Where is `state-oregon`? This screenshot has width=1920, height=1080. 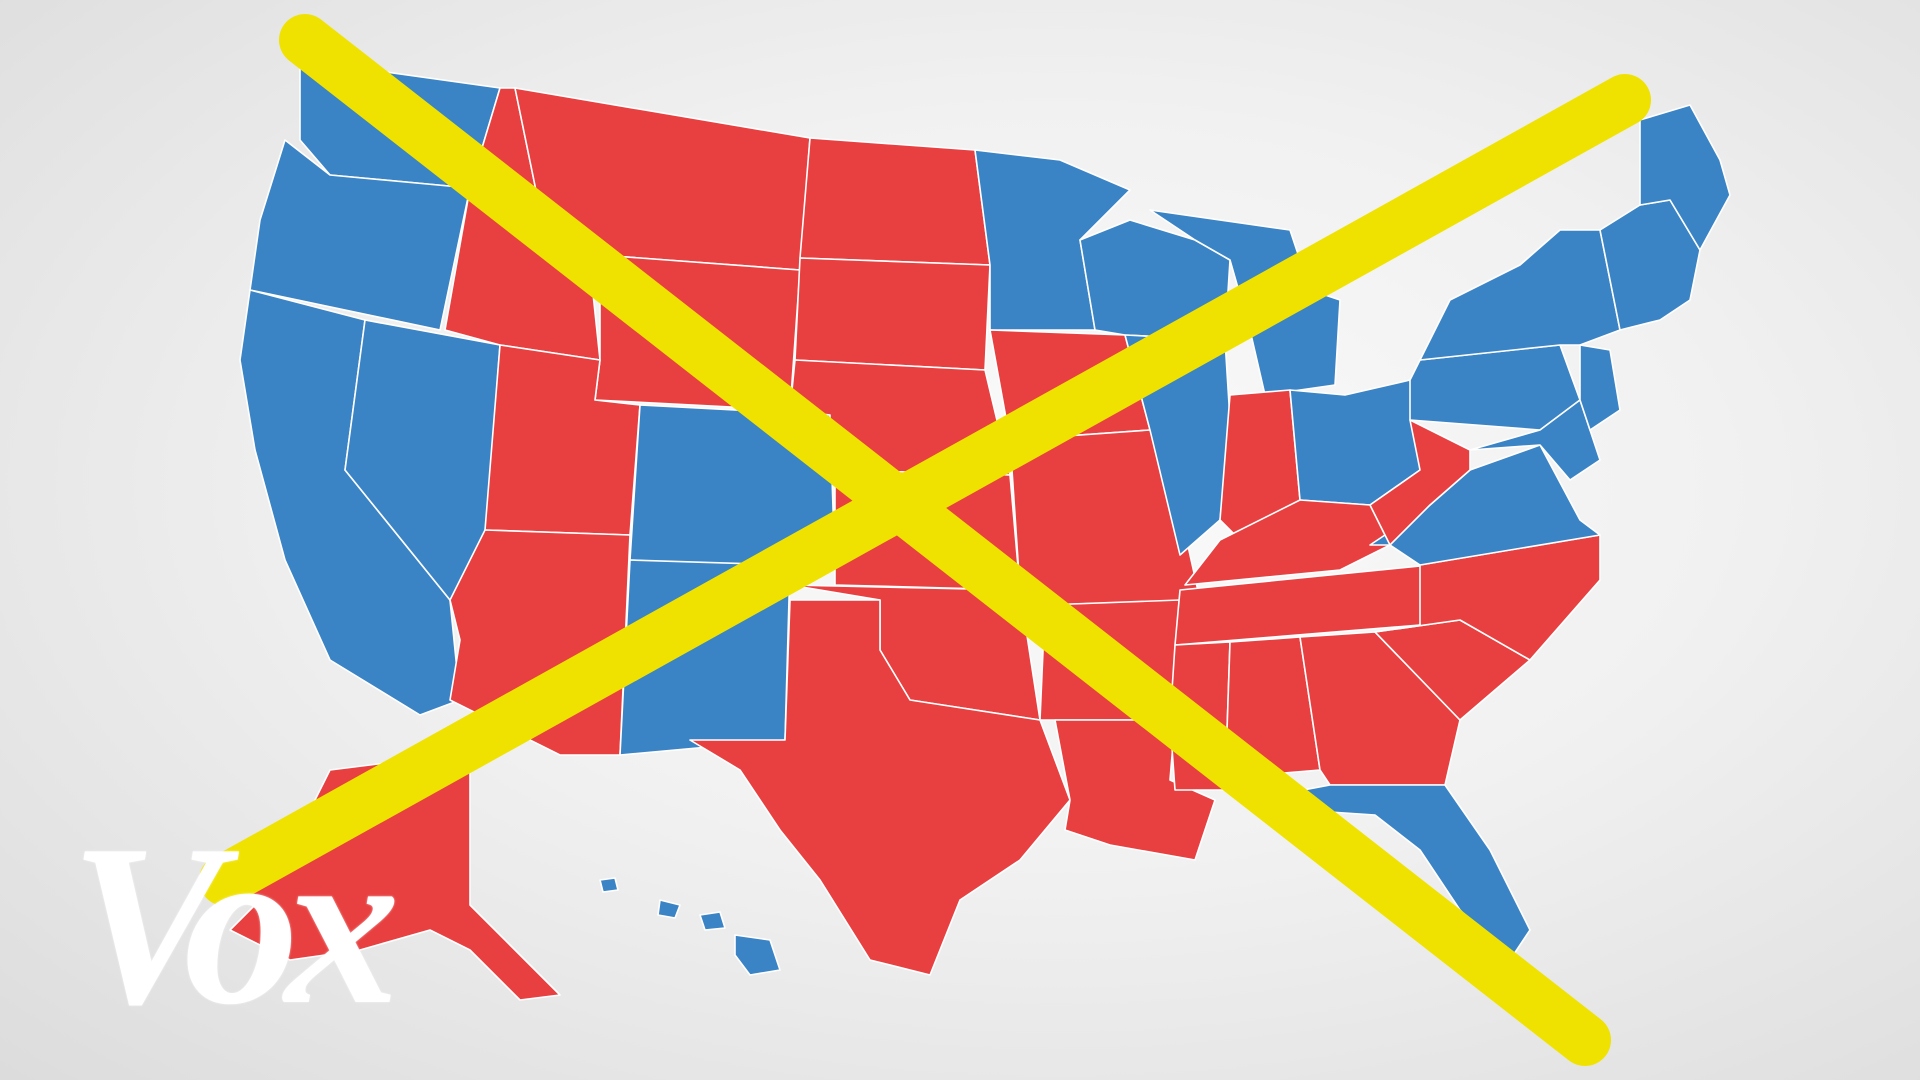 state-oregon is located at coordinates (360, 235).